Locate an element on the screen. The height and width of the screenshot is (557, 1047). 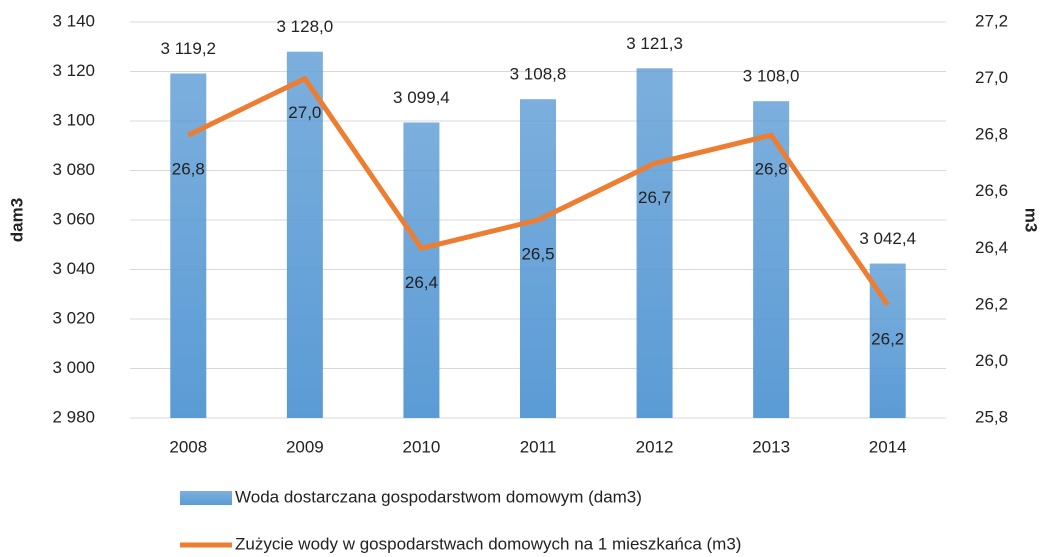
y2-tick-label: 27,2 is located at coordinates (991, 20).